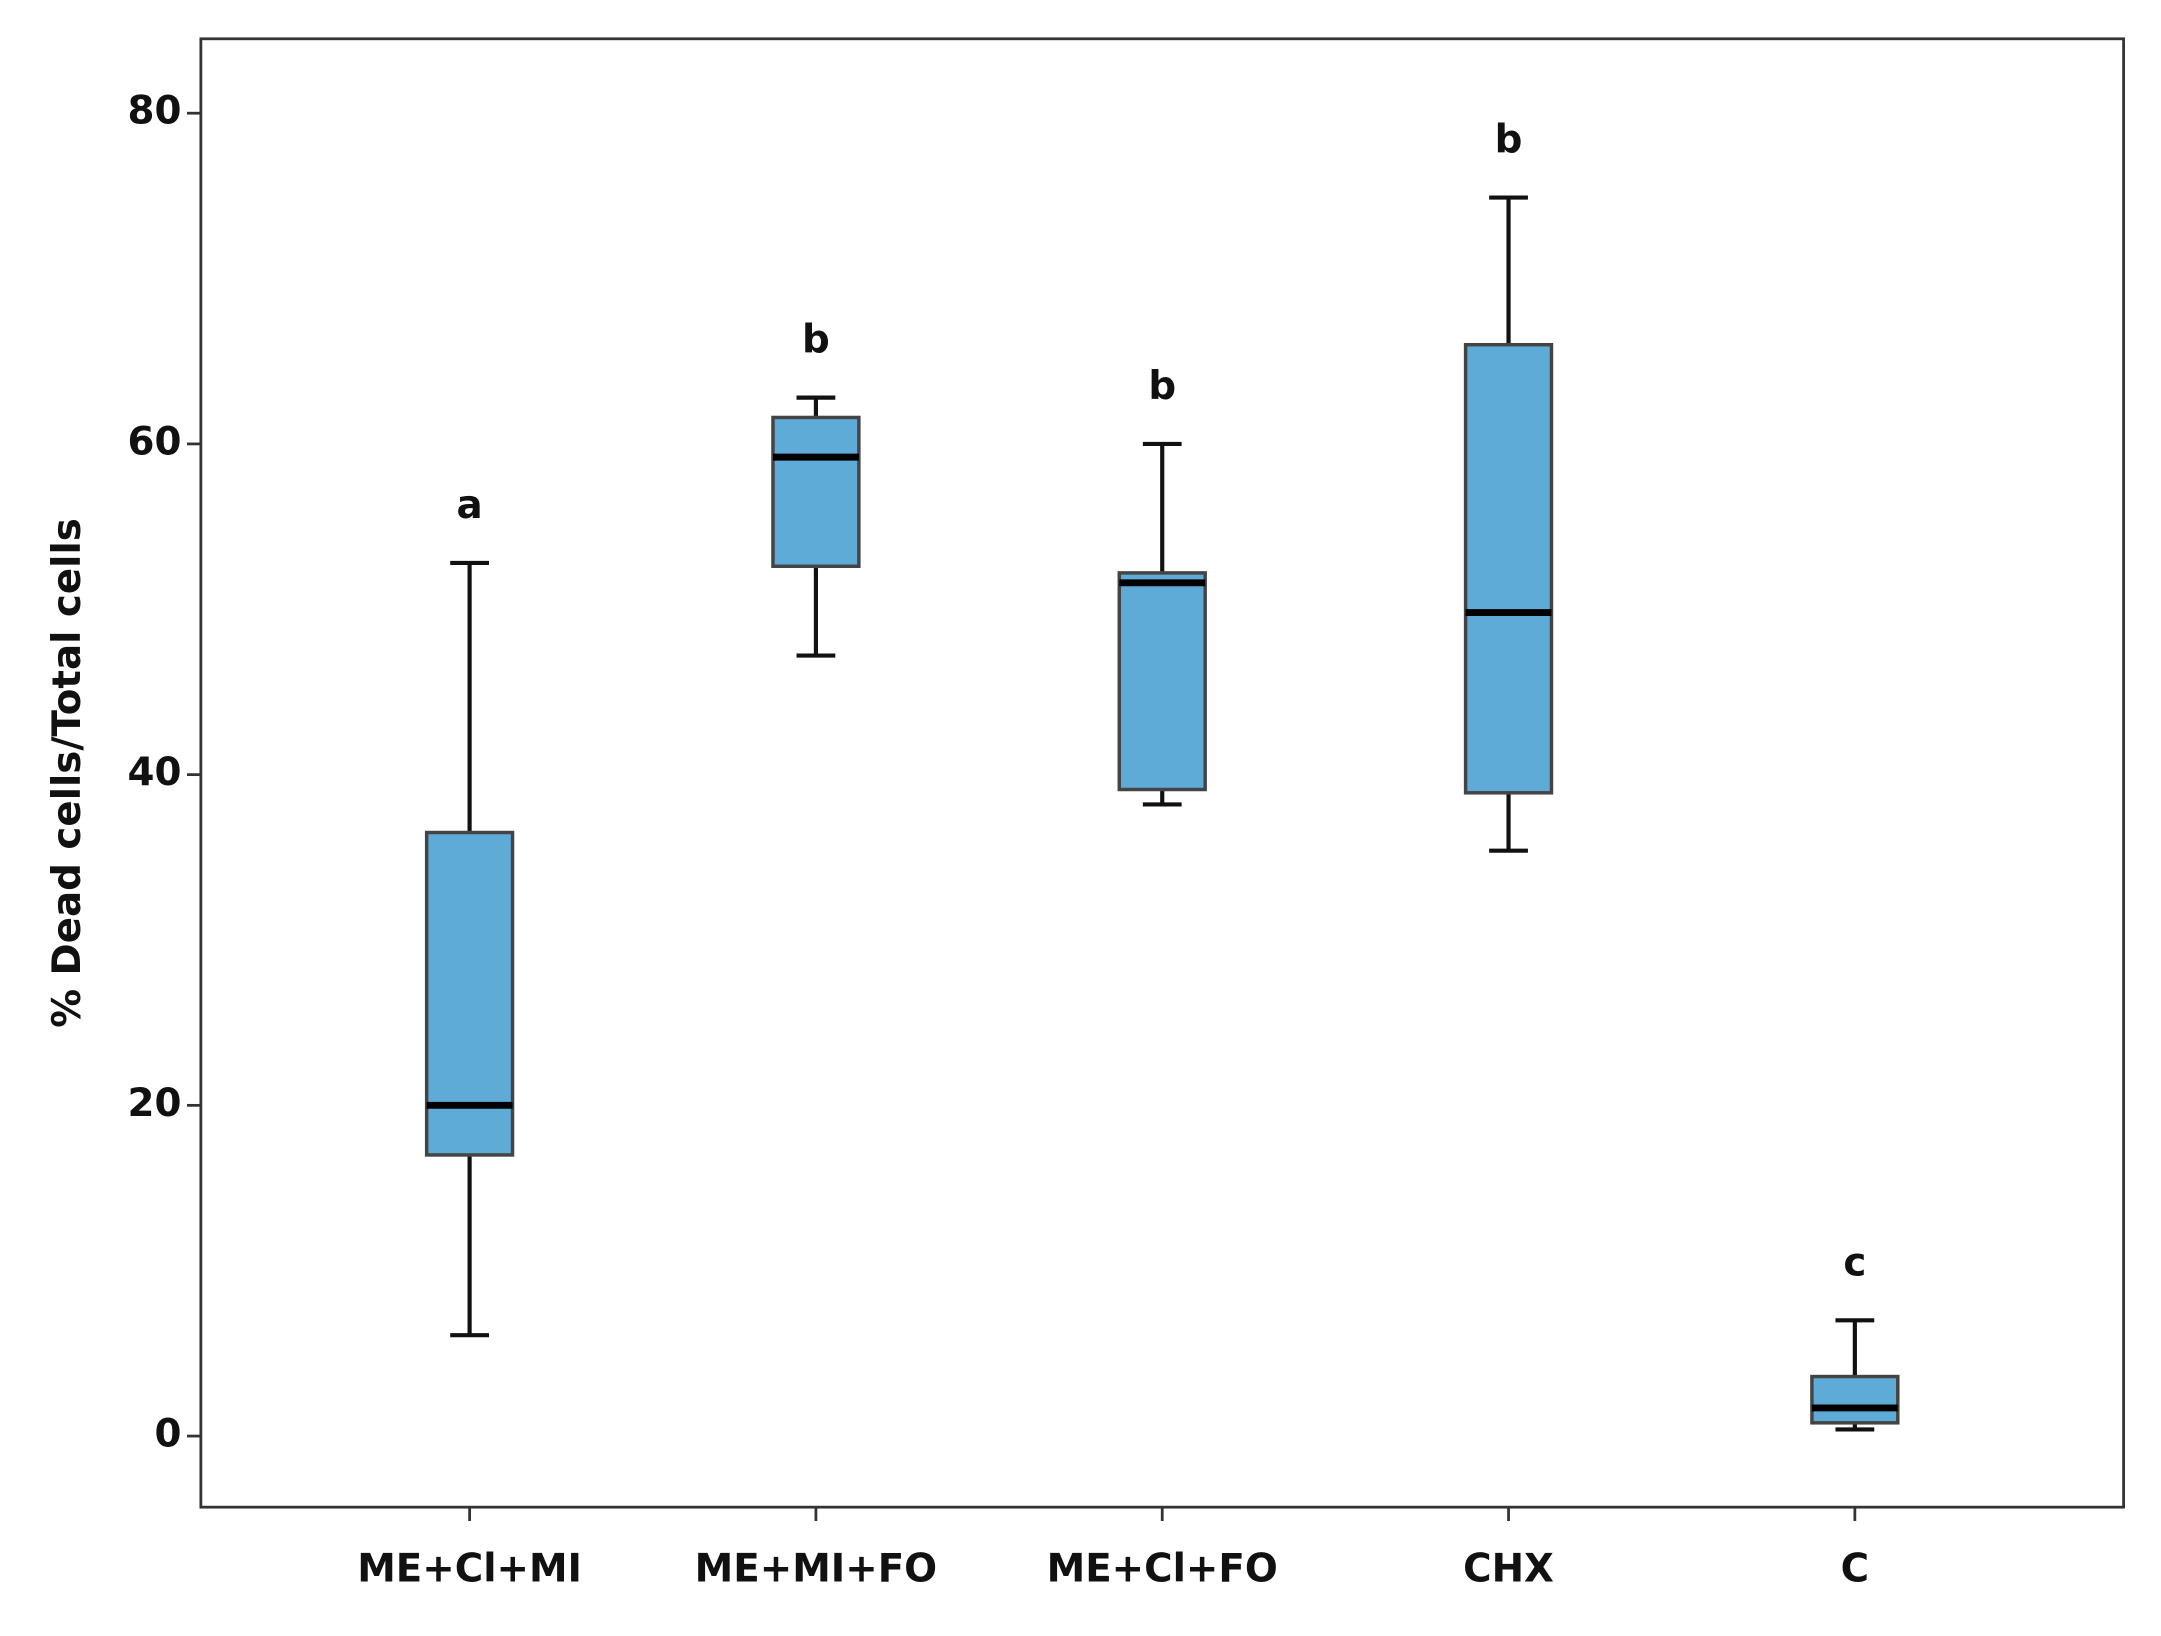 The image size is (2161, 1636). I want to click on x-tick-label: ME+Cl+MI, so click(469, 1568).